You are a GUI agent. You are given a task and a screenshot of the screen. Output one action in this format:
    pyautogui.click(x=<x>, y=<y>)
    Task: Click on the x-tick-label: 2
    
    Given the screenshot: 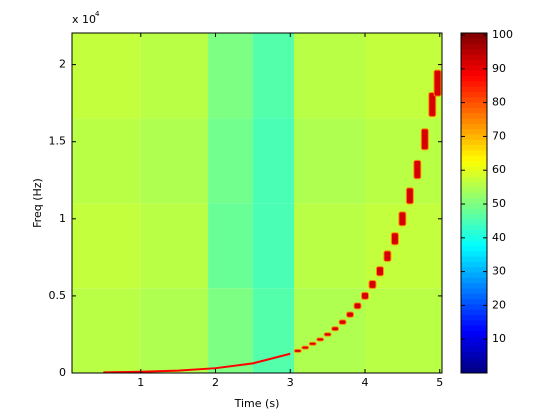 What is the action you would take?
    pyautogui.click(x=215, y=382)
    